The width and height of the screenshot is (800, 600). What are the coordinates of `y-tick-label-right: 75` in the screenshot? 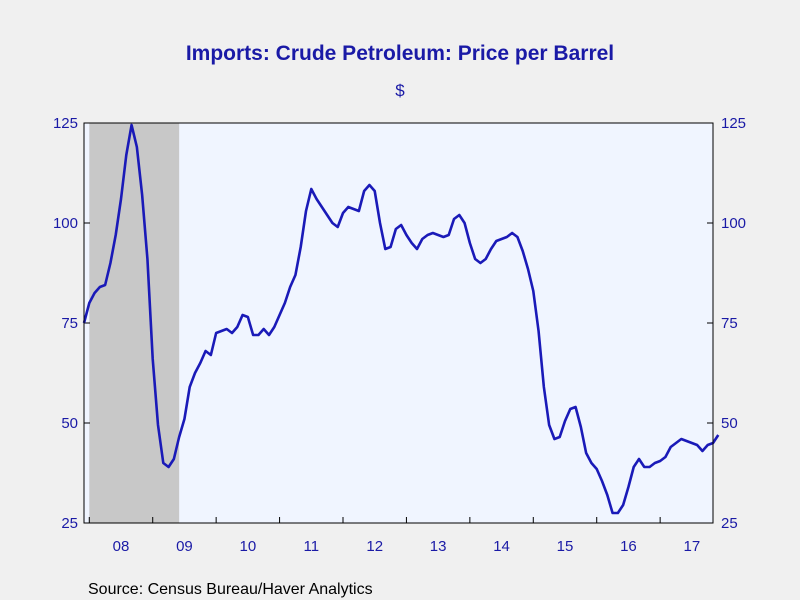 It's located at (729, 323).